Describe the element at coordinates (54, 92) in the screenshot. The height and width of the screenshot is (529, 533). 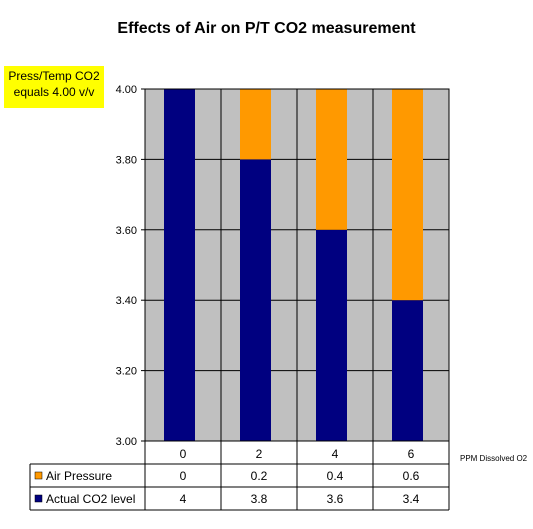
I see `note-line-2: equals 4.00 v/v` at that location.